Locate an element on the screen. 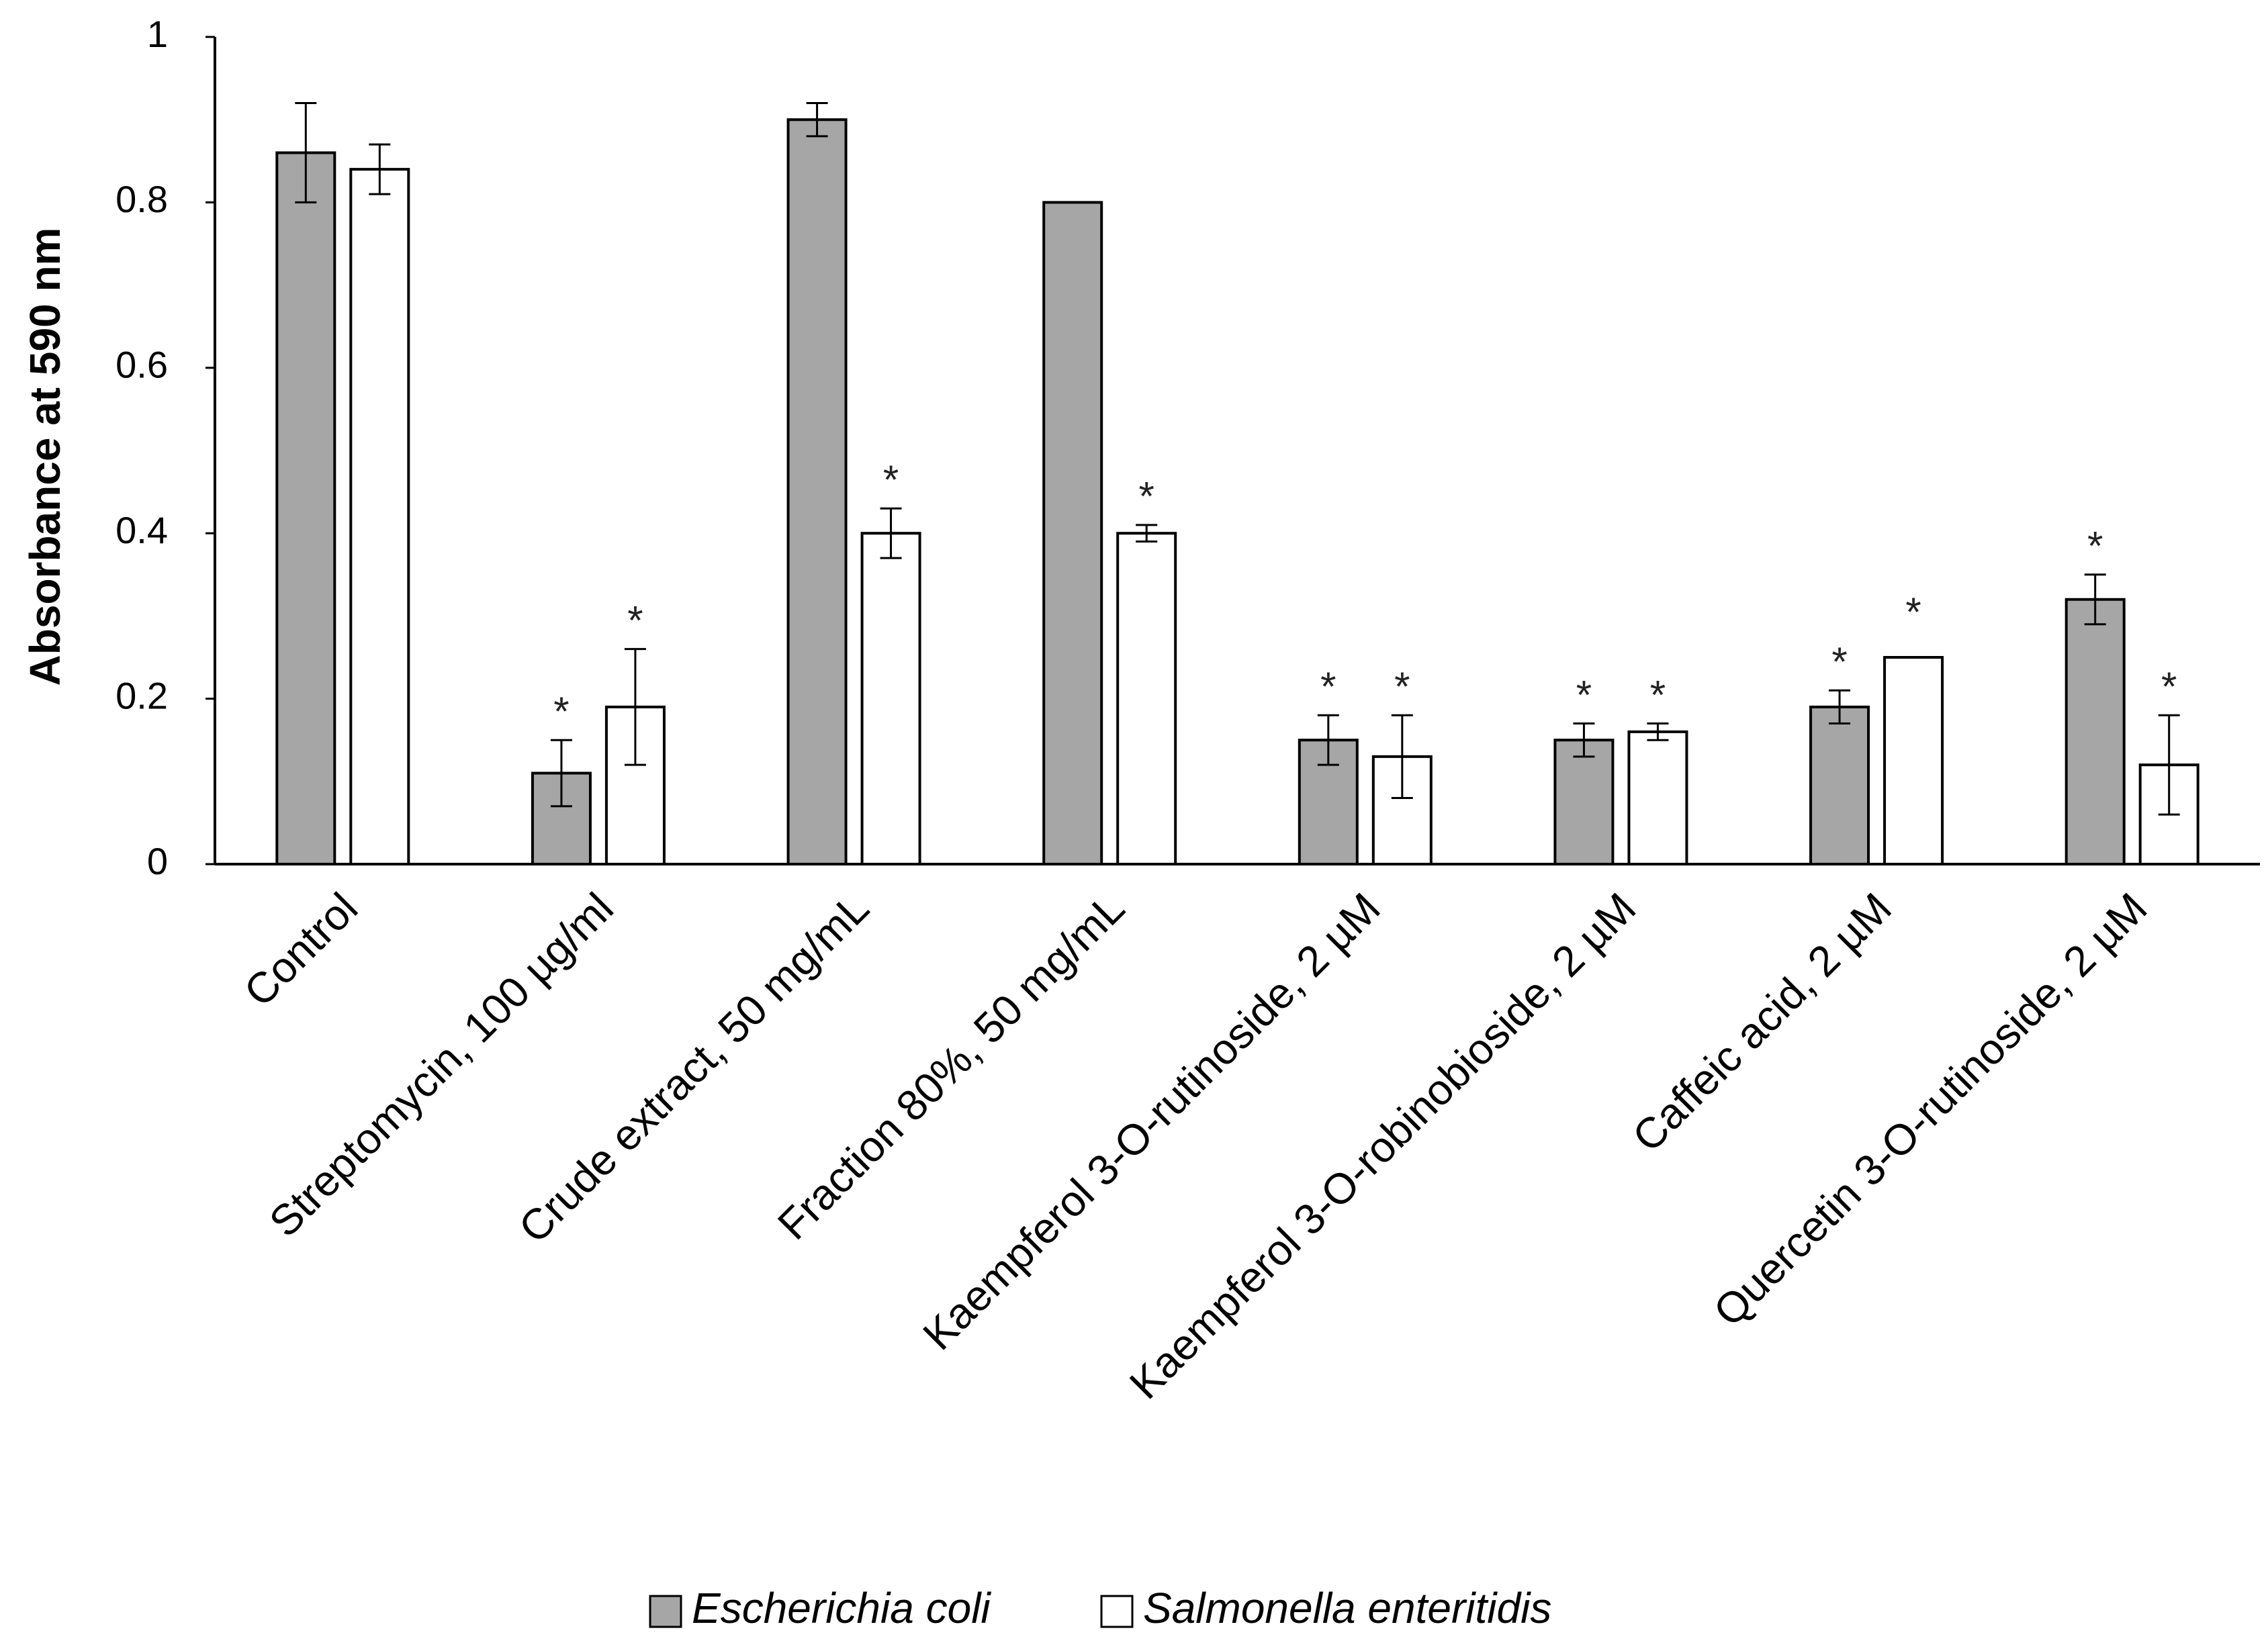  legend-label: Escherichia coli is located at coordinates (841, 1608).